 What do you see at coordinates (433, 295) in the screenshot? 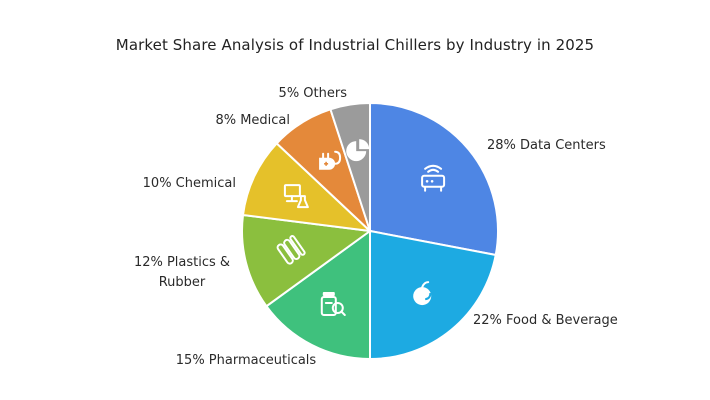
I see `pie-slice-food-beverage` at bounding box center [433, 295].